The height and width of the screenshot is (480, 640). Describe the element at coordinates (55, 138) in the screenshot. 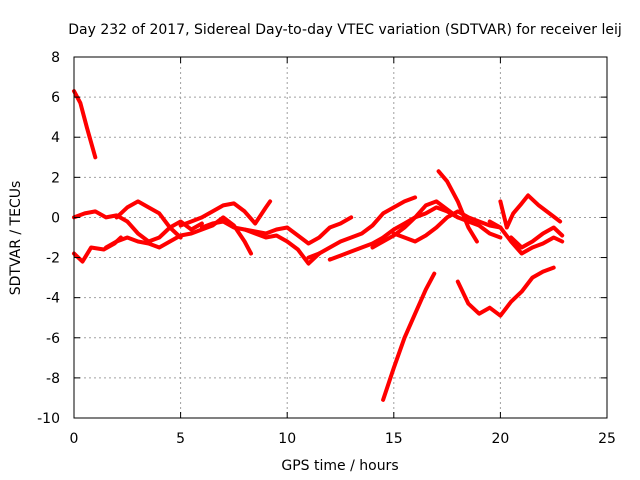

I see `y-tick-label: 4` at that location.